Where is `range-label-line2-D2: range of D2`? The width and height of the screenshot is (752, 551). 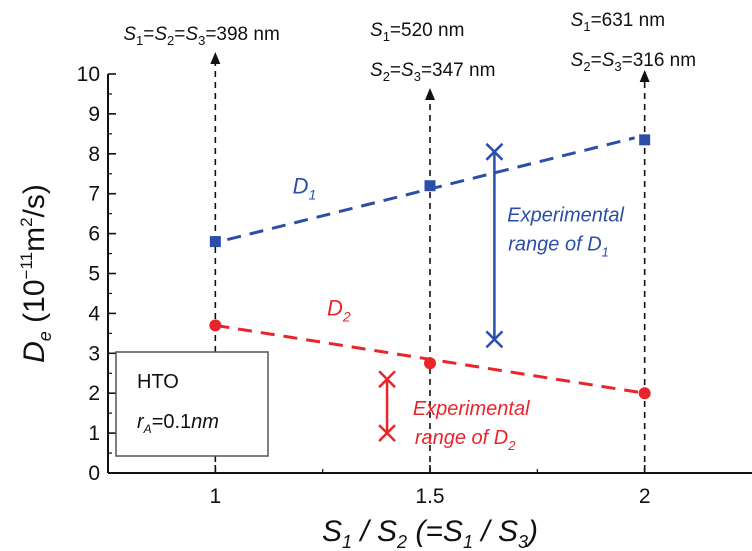 range-label-line2-D2: range of D2 is located at coordinates (465, 440).